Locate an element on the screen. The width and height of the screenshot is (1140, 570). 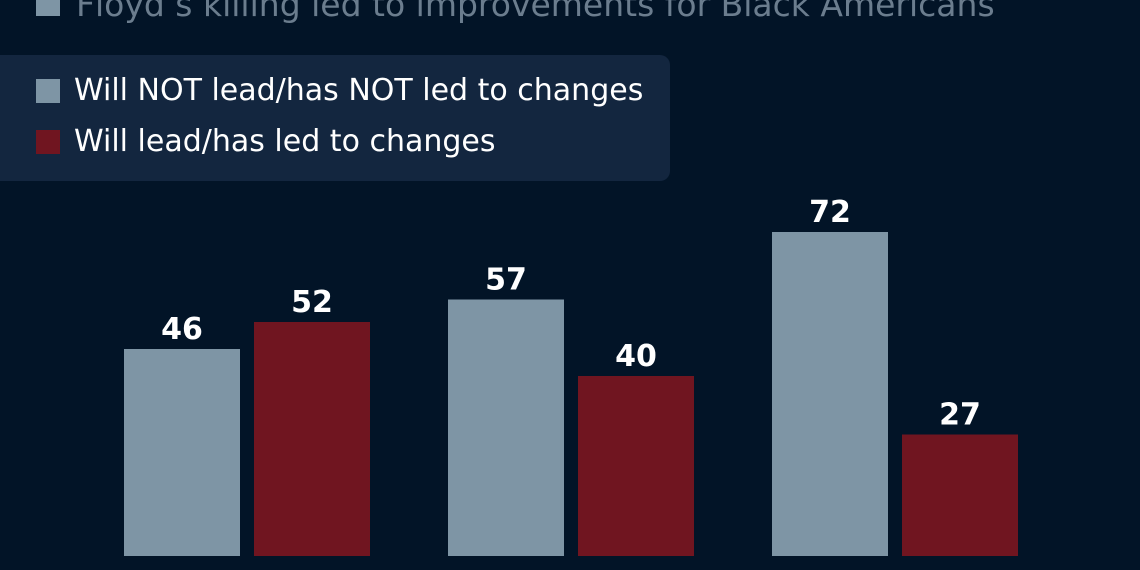
legend-label-not-lead: Will NOT lead/has NOT led to changes is located at coordinates (359, 90).